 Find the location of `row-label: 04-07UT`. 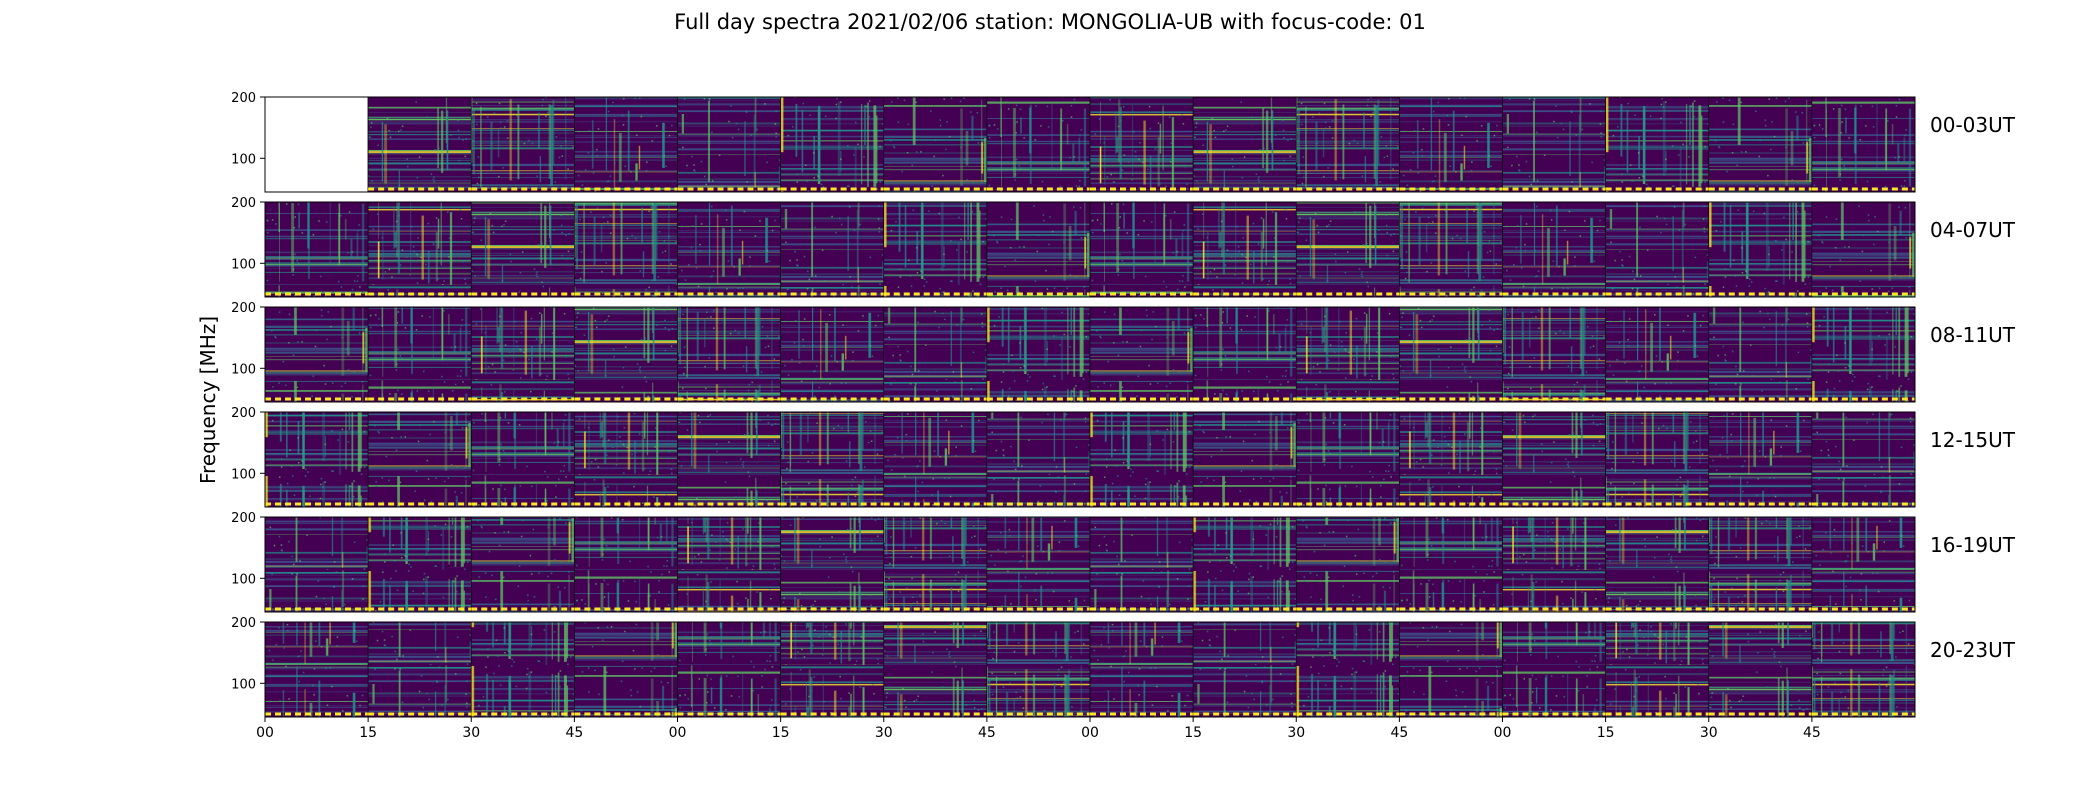

row-label: 04-07UT is located at coordinates (1973, 230).